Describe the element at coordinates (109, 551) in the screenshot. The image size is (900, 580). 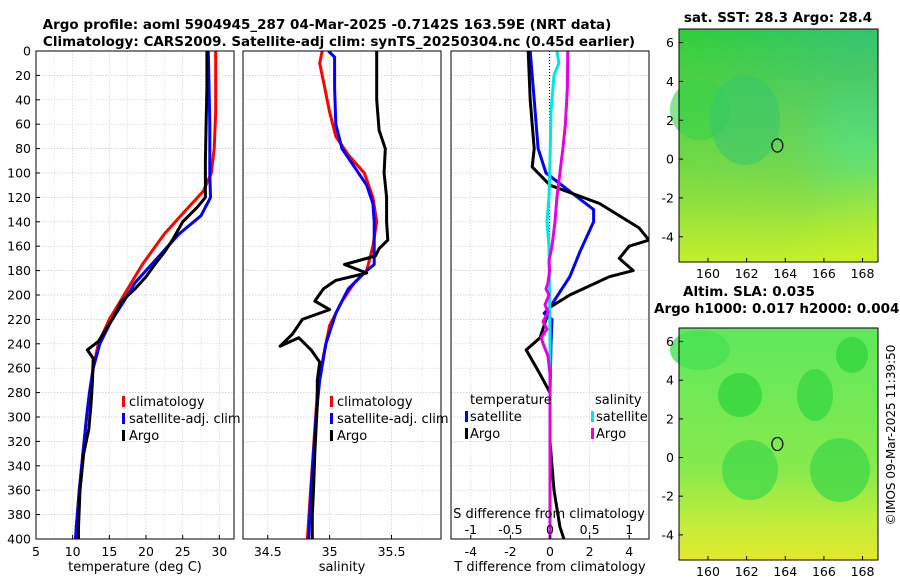
I see `x-tick-label: 15` at that location.